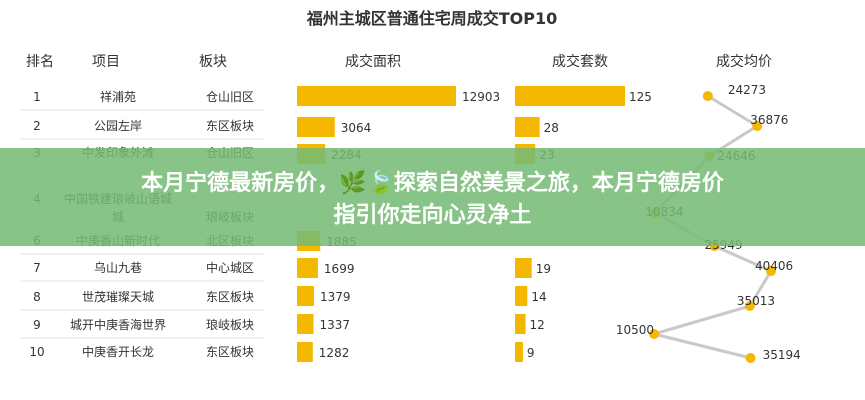  What do you see at coordinates (432, 215) in the screenshot?
I see `banner-title-line-2: 指引你走向心灵净土` at bounding box center [432, 215].